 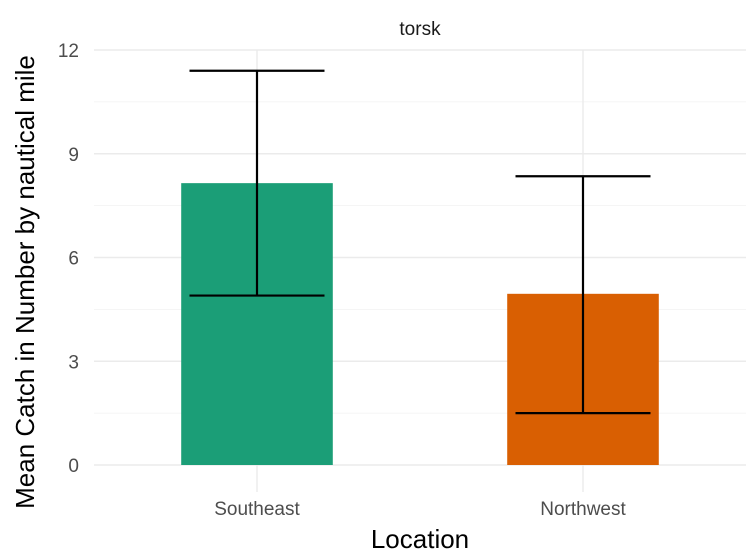 I want to click on x-tick-label: Southeast, so click(x=257, y=509).